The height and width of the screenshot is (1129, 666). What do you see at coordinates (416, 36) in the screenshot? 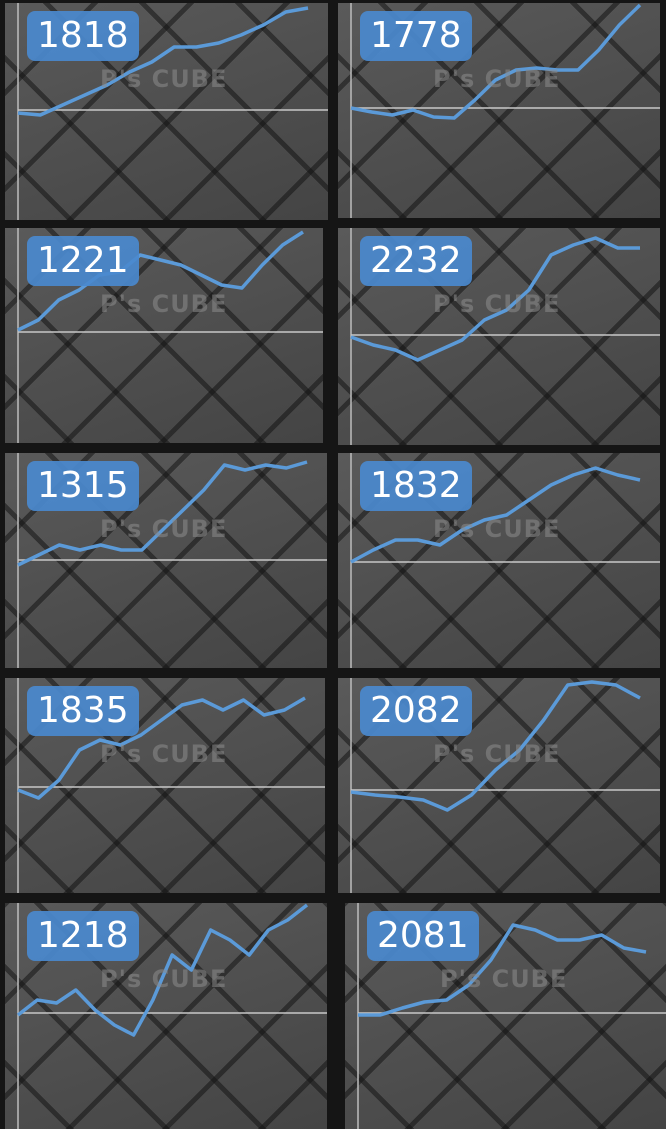
I see `machine-number-badge: 1778` at bounding box center [416, 36].